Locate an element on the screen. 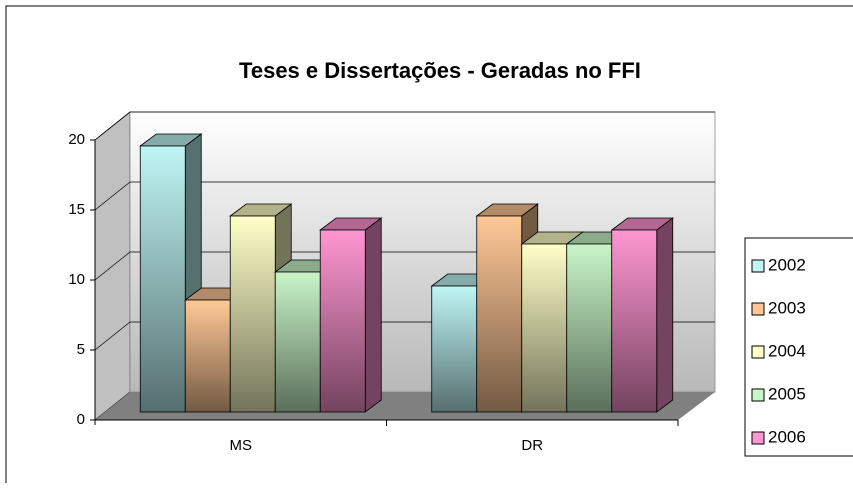  legend-label: 2006 is located at coordinates (787, 436).